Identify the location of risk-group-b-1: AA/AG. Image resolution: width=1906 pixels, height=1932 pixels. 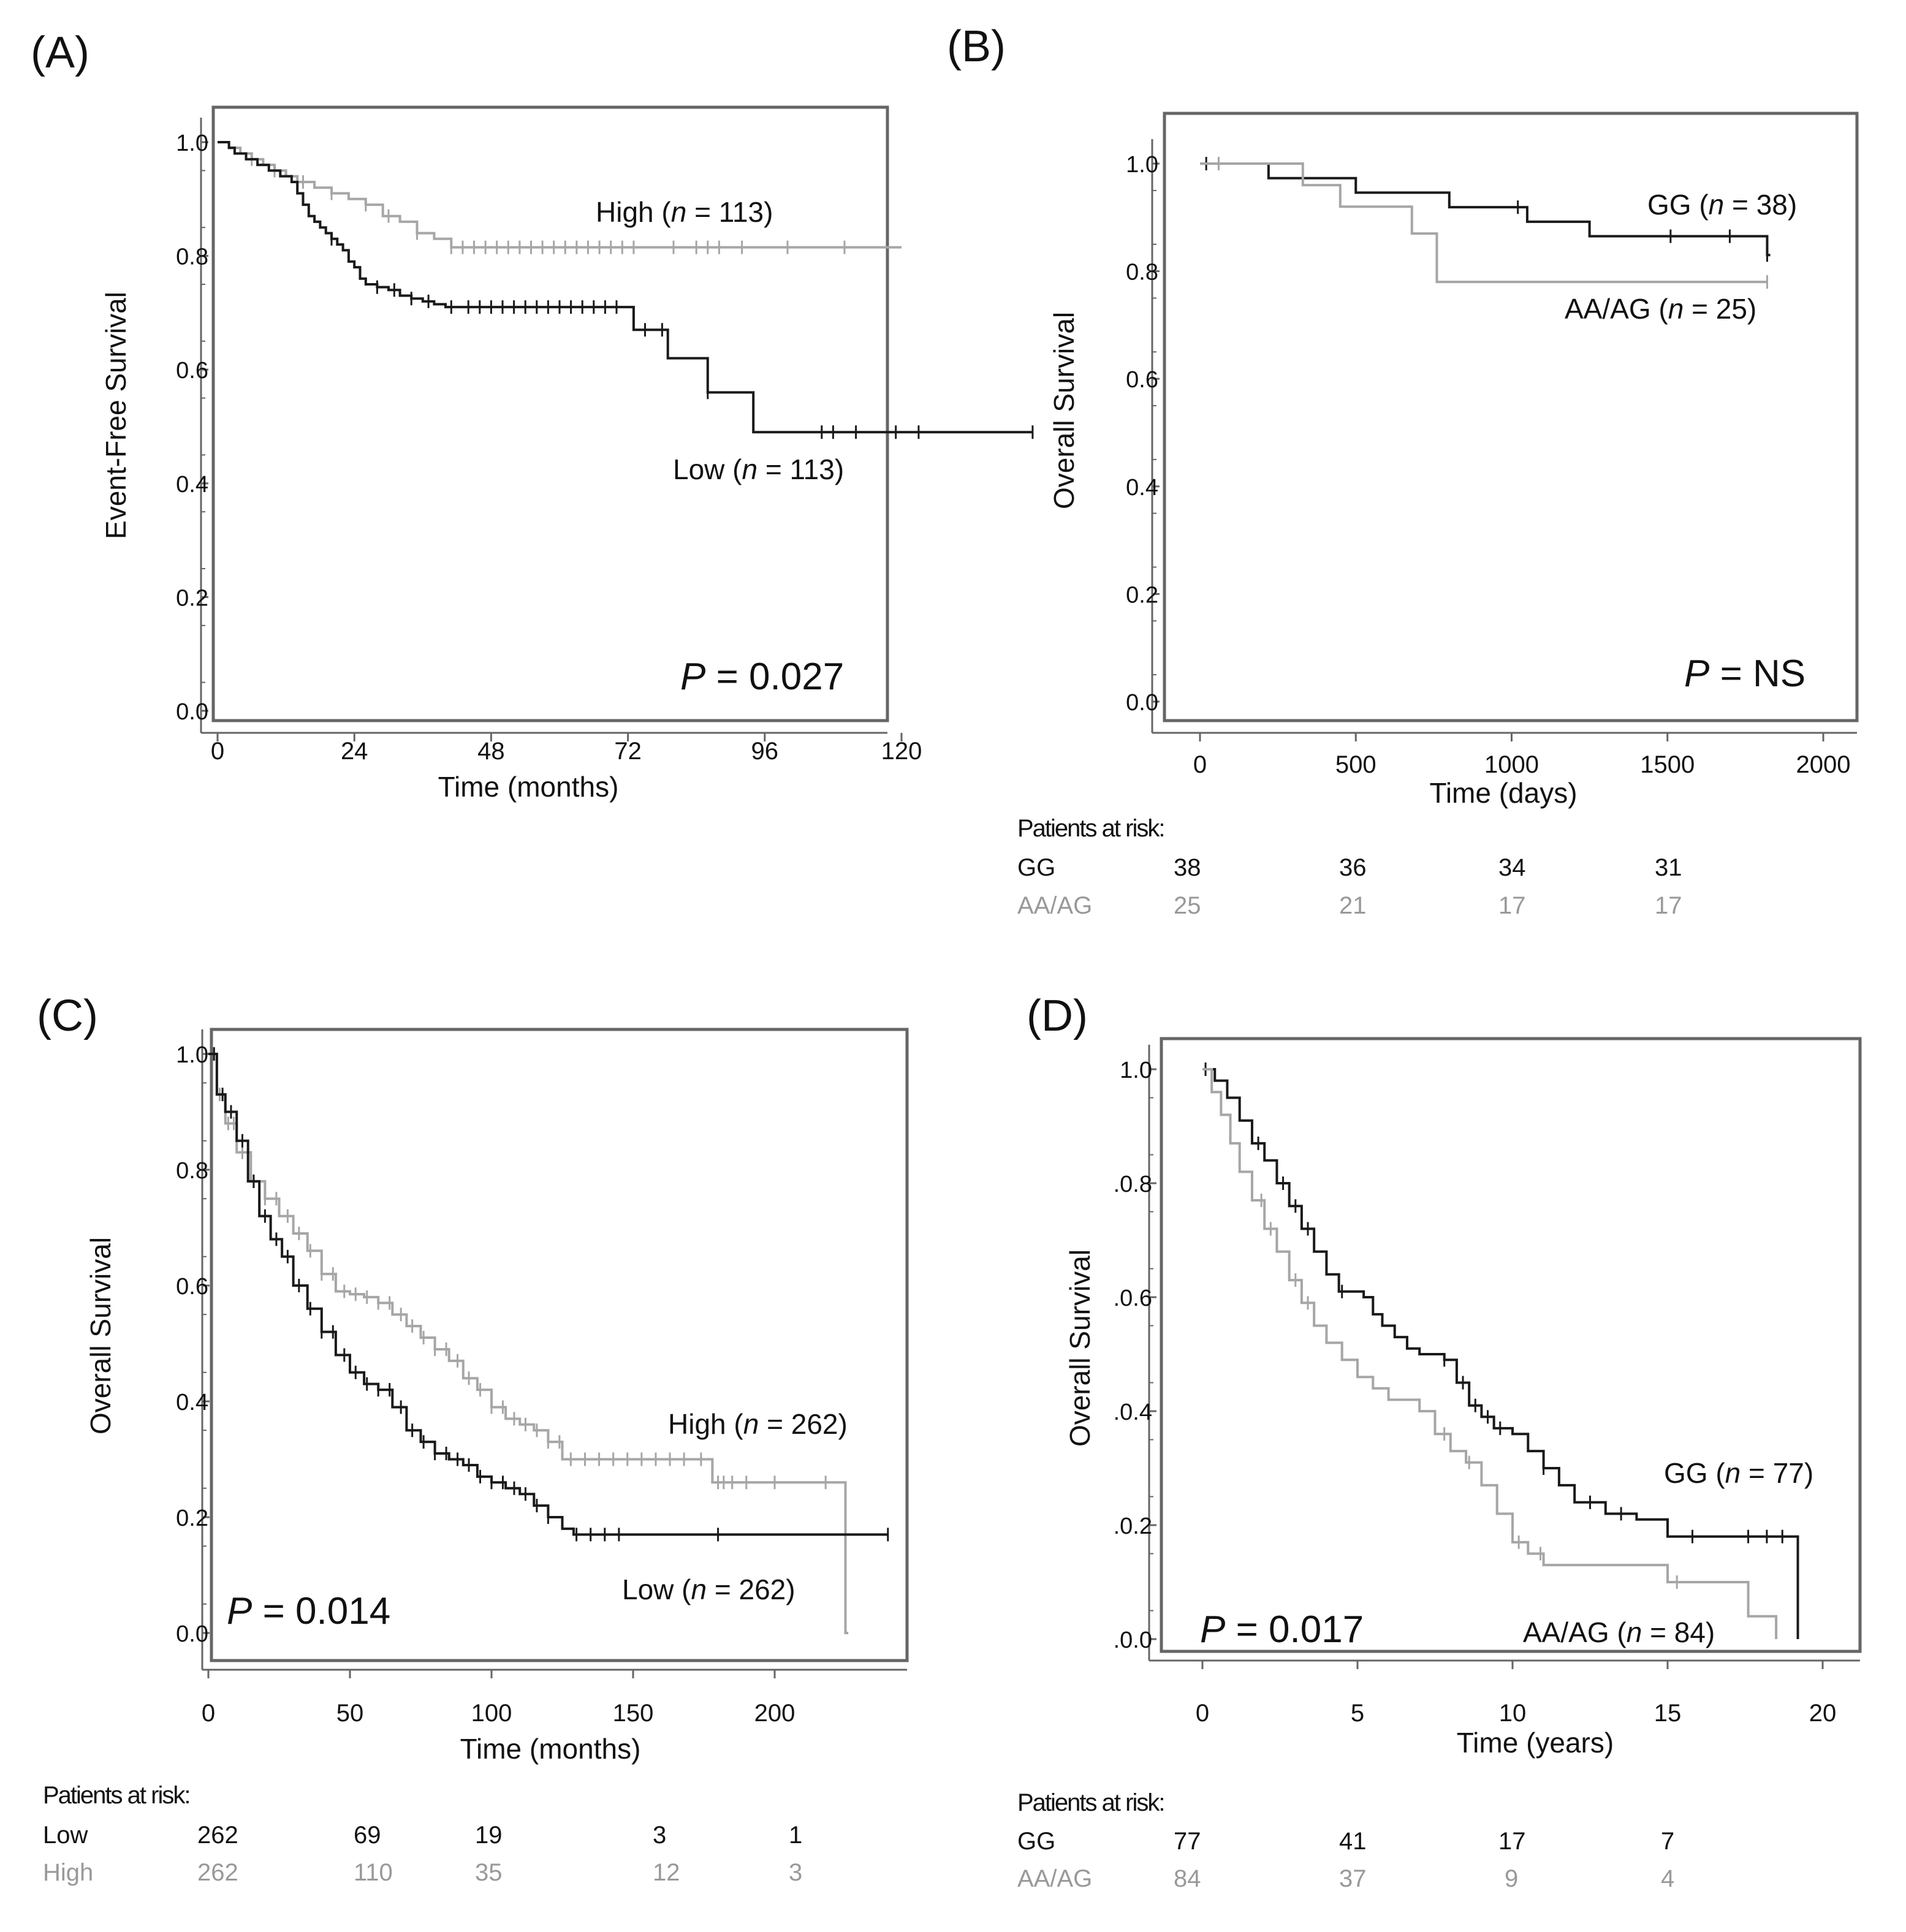
(1055, 905).